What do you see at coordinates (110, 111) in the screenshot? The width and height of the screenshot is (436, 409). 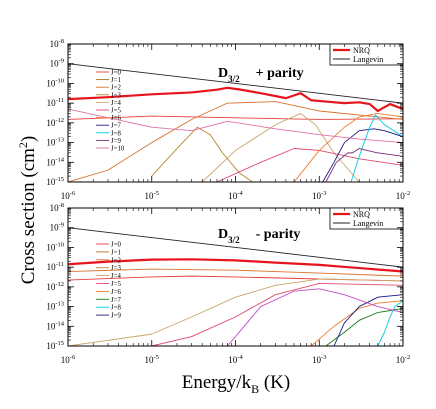 I see `panel-top-j-legend: J=0J=1J=2J=3J=4J=5J=6J=7J=8J=9J=10` at bounding box center [110, 111].